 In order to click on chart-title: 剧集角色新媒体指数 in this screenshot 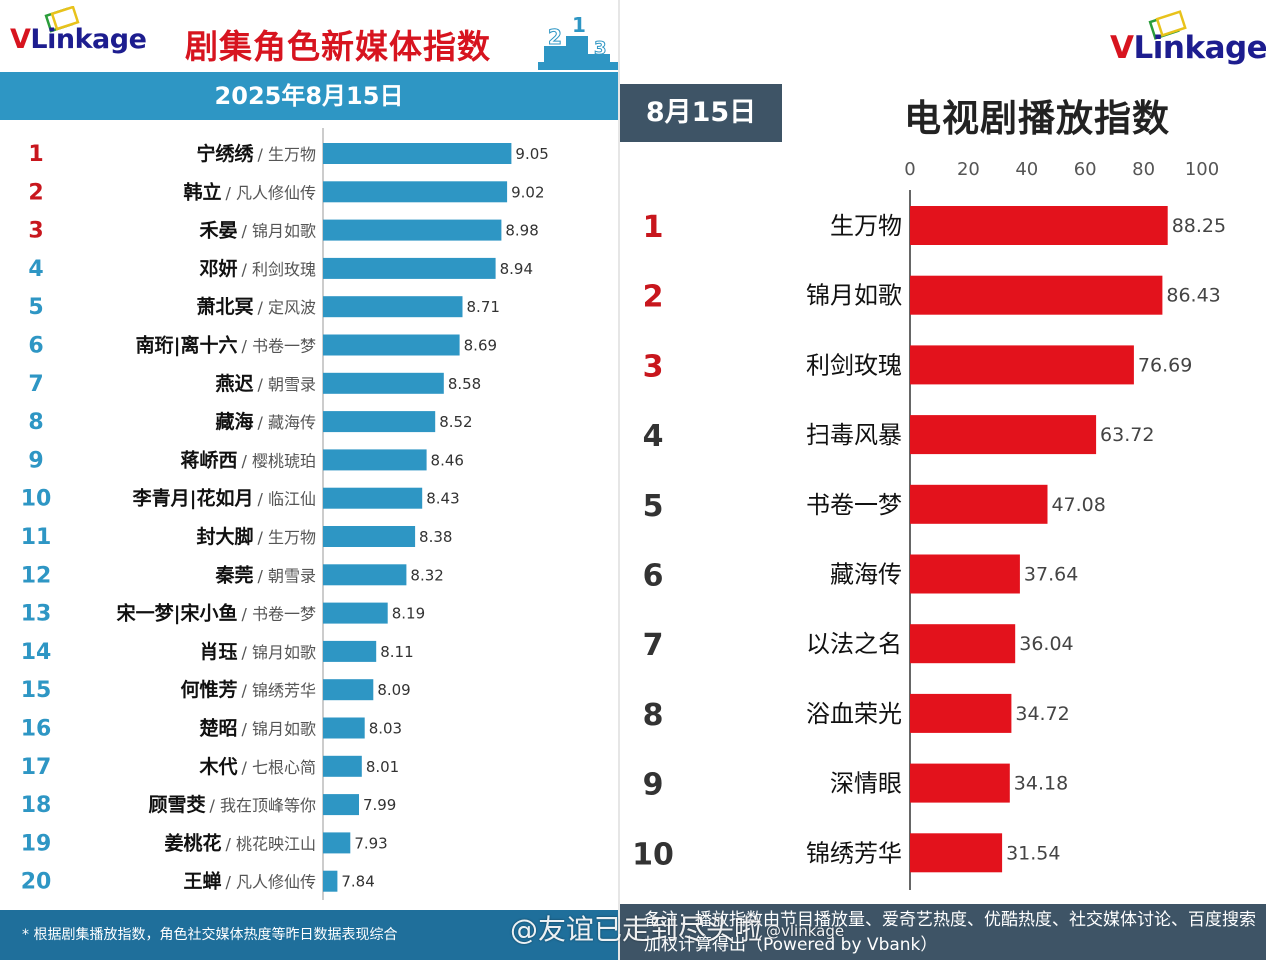, I will do `click(338, 46)`.